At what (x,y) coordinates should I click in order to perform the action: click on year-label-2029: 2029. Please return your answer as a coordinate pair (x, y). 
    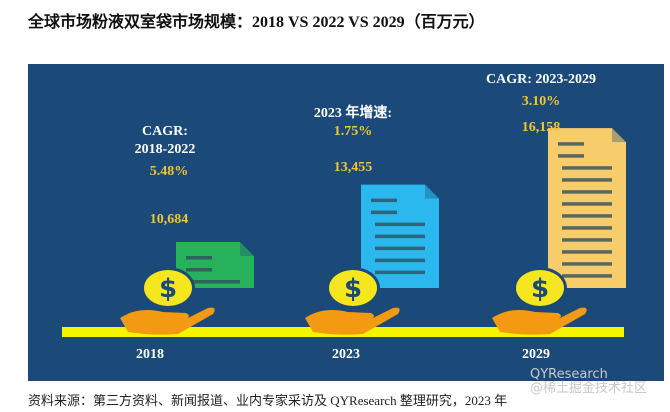
    Looking at the image, I should click on (536, 354).